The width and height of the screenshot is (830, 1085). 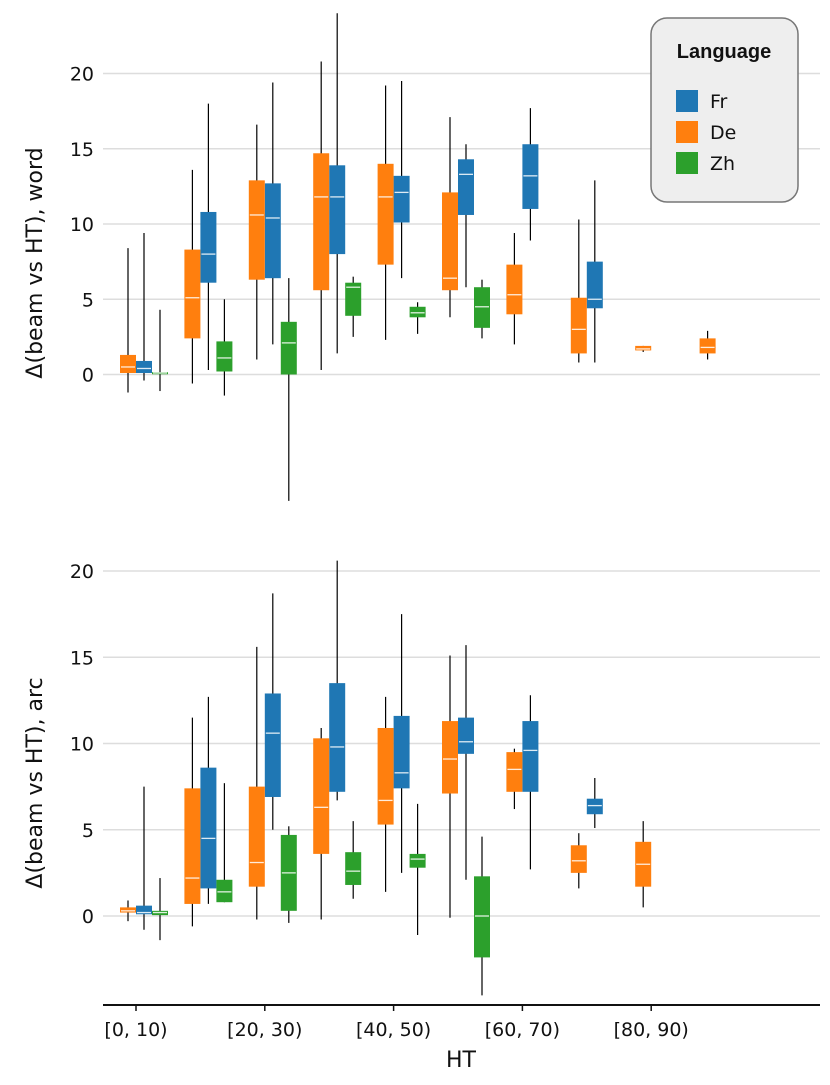 What do you see at coordinates (264, 1030) in the screenshot?
I see `x-tick-label-2: [20, 30)` at bounding box center [264, 1030].